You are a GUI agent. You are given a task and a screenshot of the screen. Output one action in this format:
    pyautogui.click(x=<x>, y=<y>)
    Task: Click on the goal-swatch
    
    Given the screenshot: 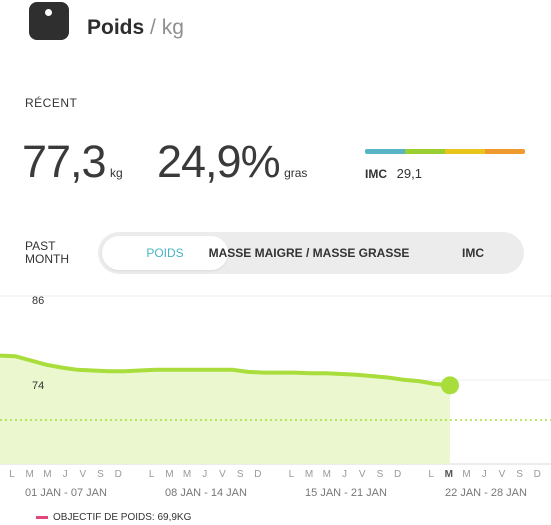 What is the action you would take?
    pyautogui.click(x=42, y=517)
    